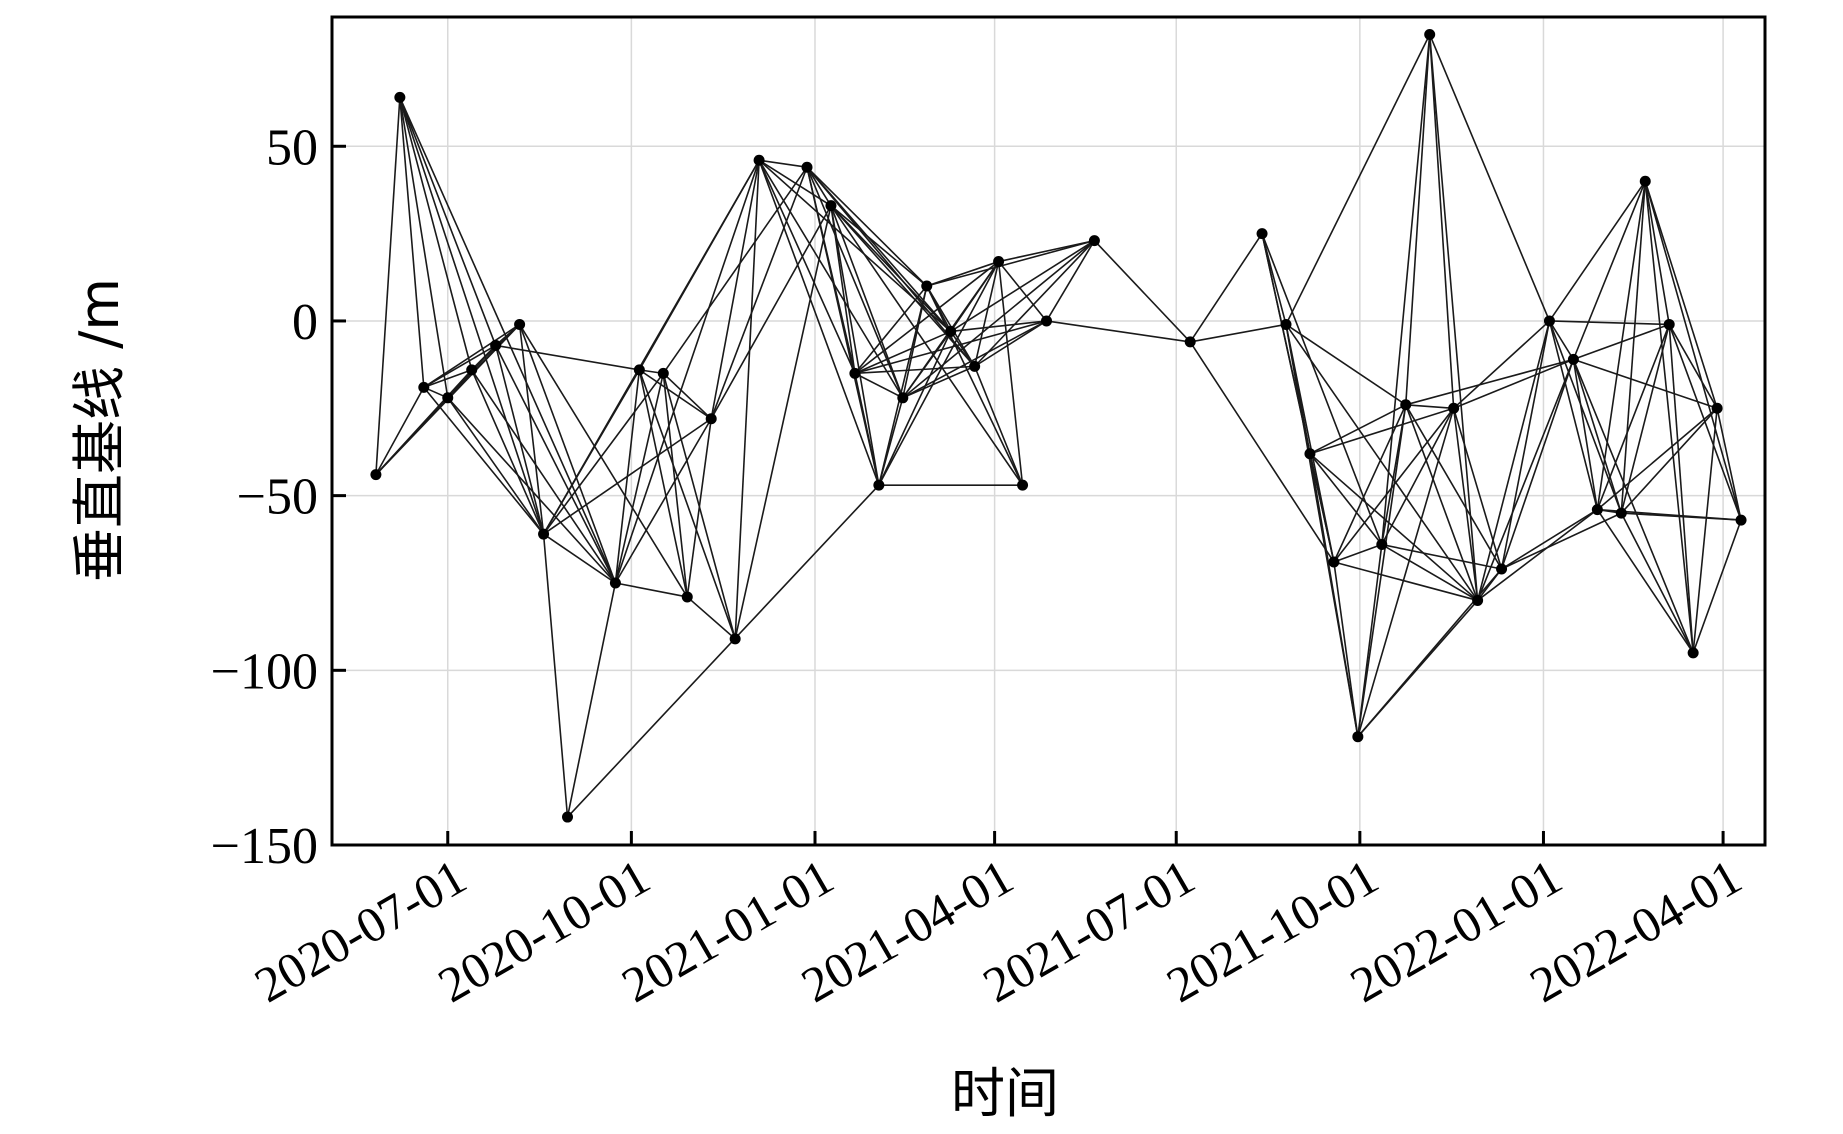 The height and width of the screenshot is (1134, 1843). Describe the element at coordinates (99, 430) in the screenshot. I see `y-axis-label: 垂直基线 /m` at that location.